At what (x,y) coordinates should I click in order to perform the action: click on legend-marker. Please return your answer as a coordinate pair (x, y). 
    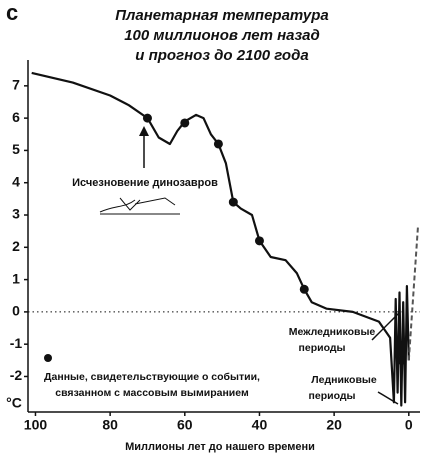
    Looking at the image, I should click on (48, 358).